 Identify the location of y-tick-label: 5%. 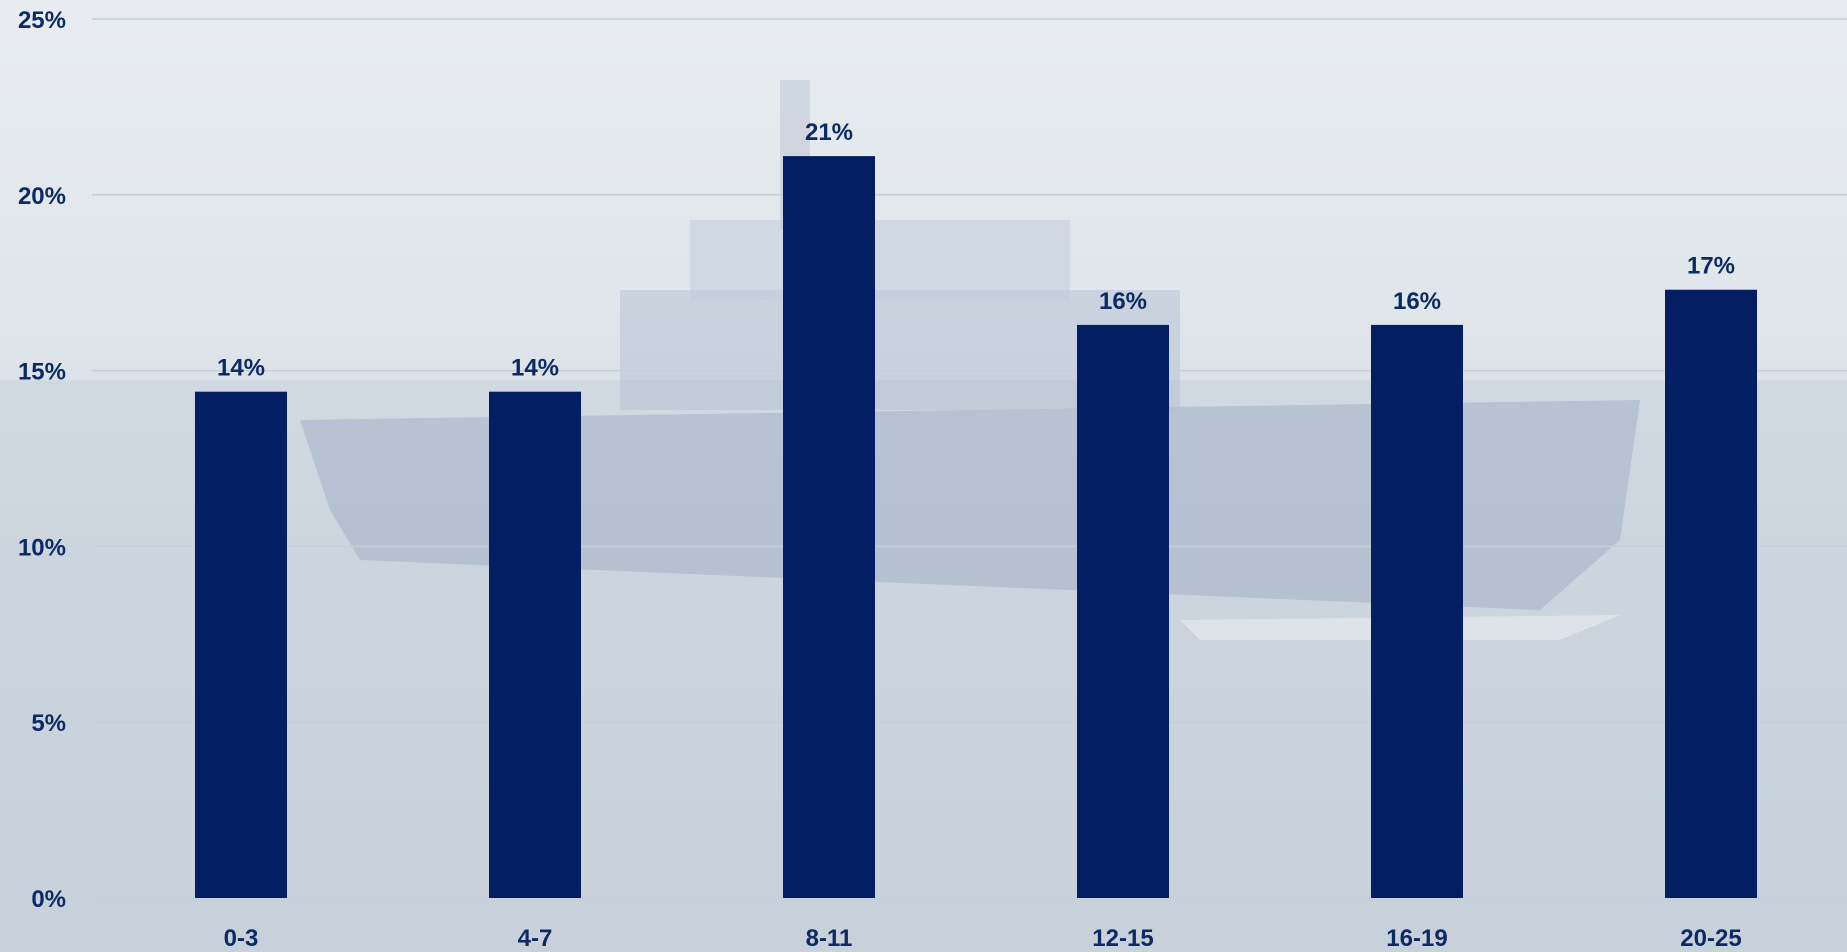
(48, 723).